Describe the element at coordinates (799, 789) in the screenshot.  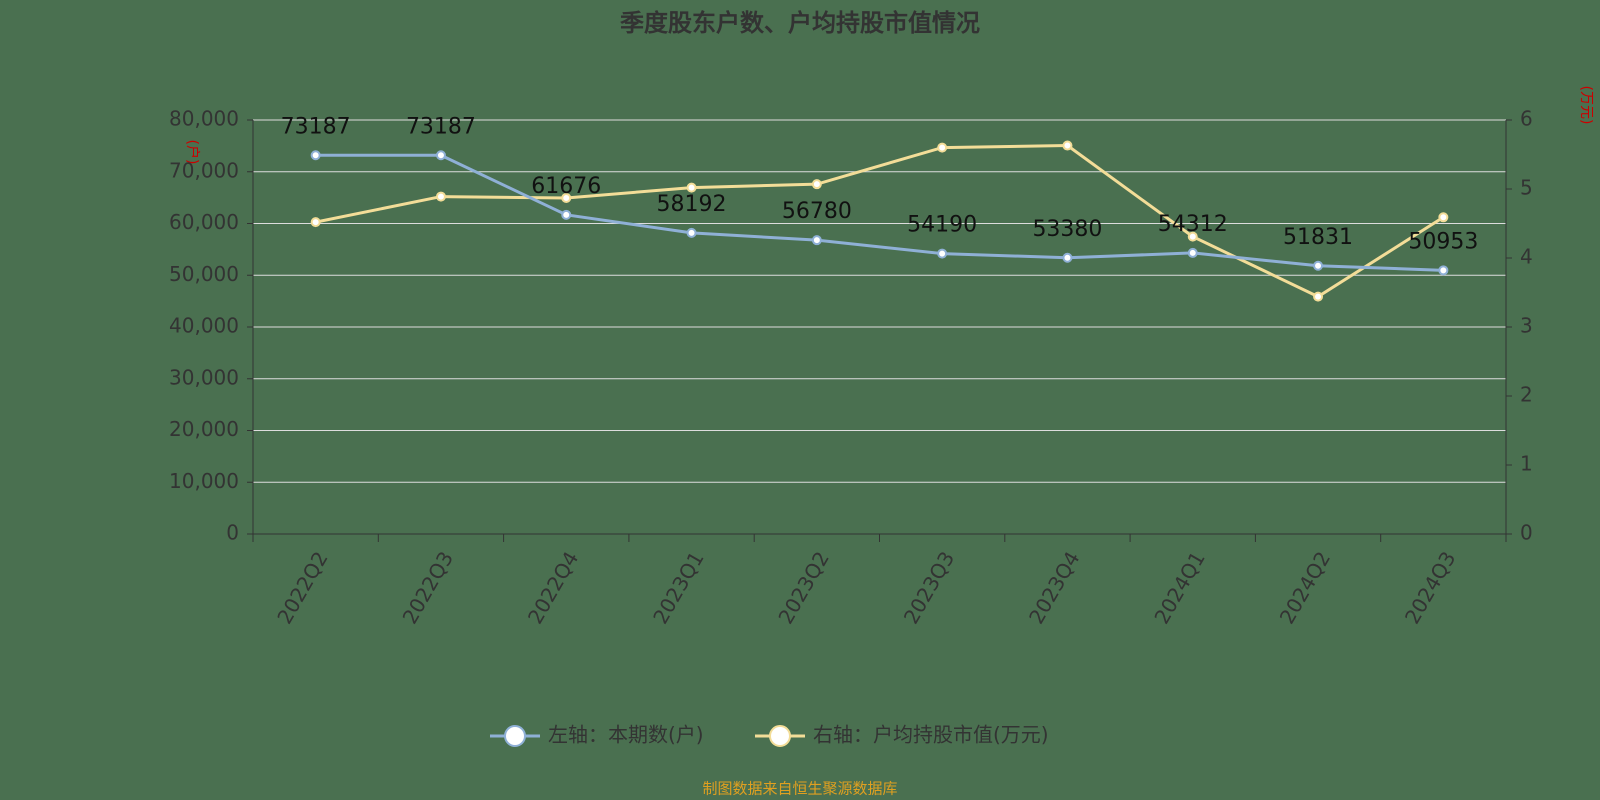
I see `footer: 制图数据来自恒生聚源数据库` at that location.